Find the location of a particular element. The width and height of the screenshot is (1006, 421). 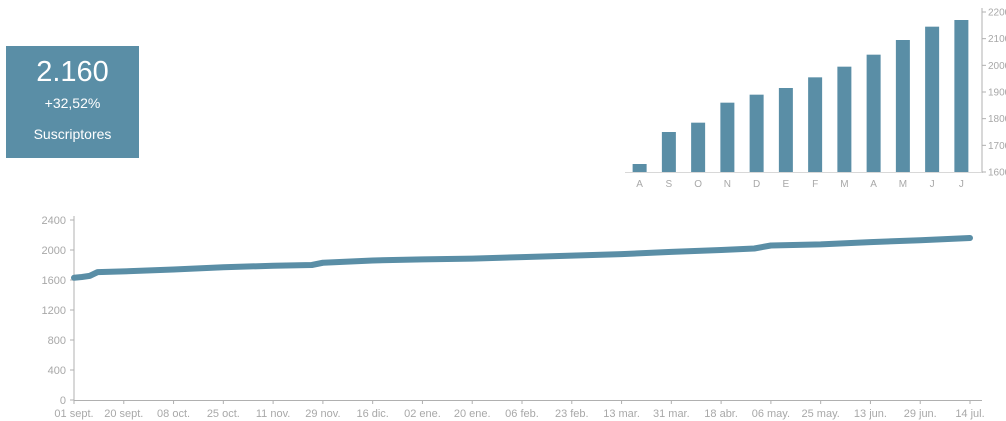

line-chart-x-tick-label: 02 ene. is located at coordinates (422, 414).